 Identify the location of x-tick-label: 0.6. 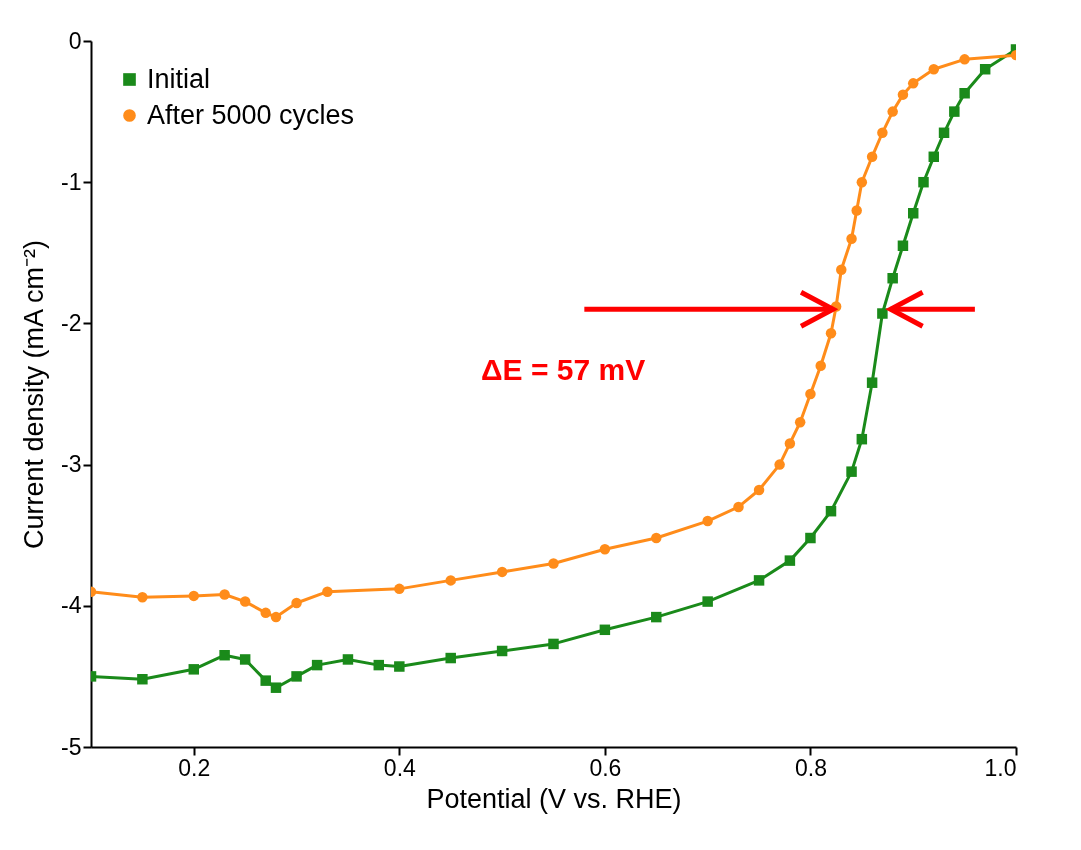
(605, 767).